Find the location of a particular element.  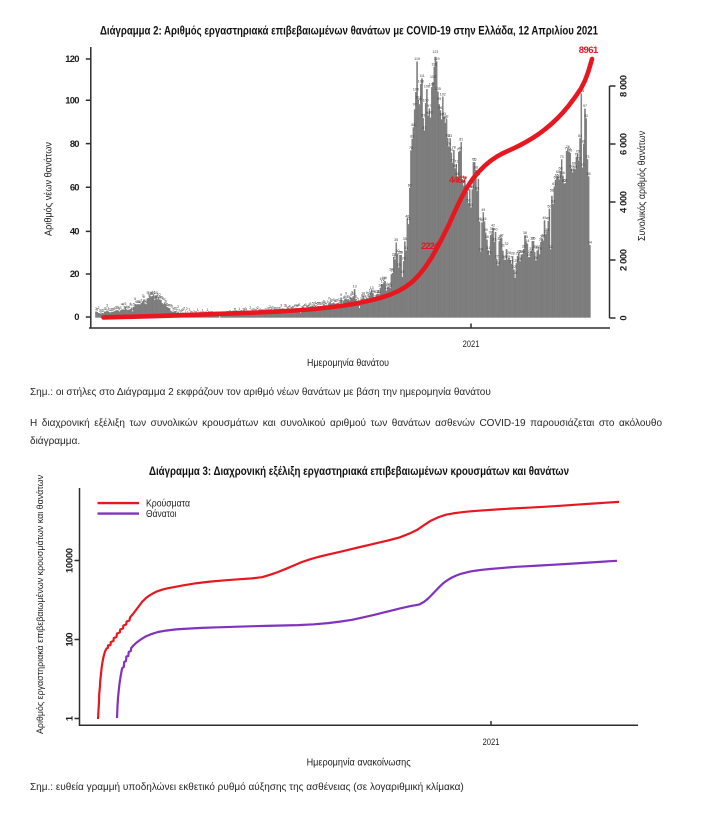

svg-text: Κρούσματα is located at coordinates (168, 503).